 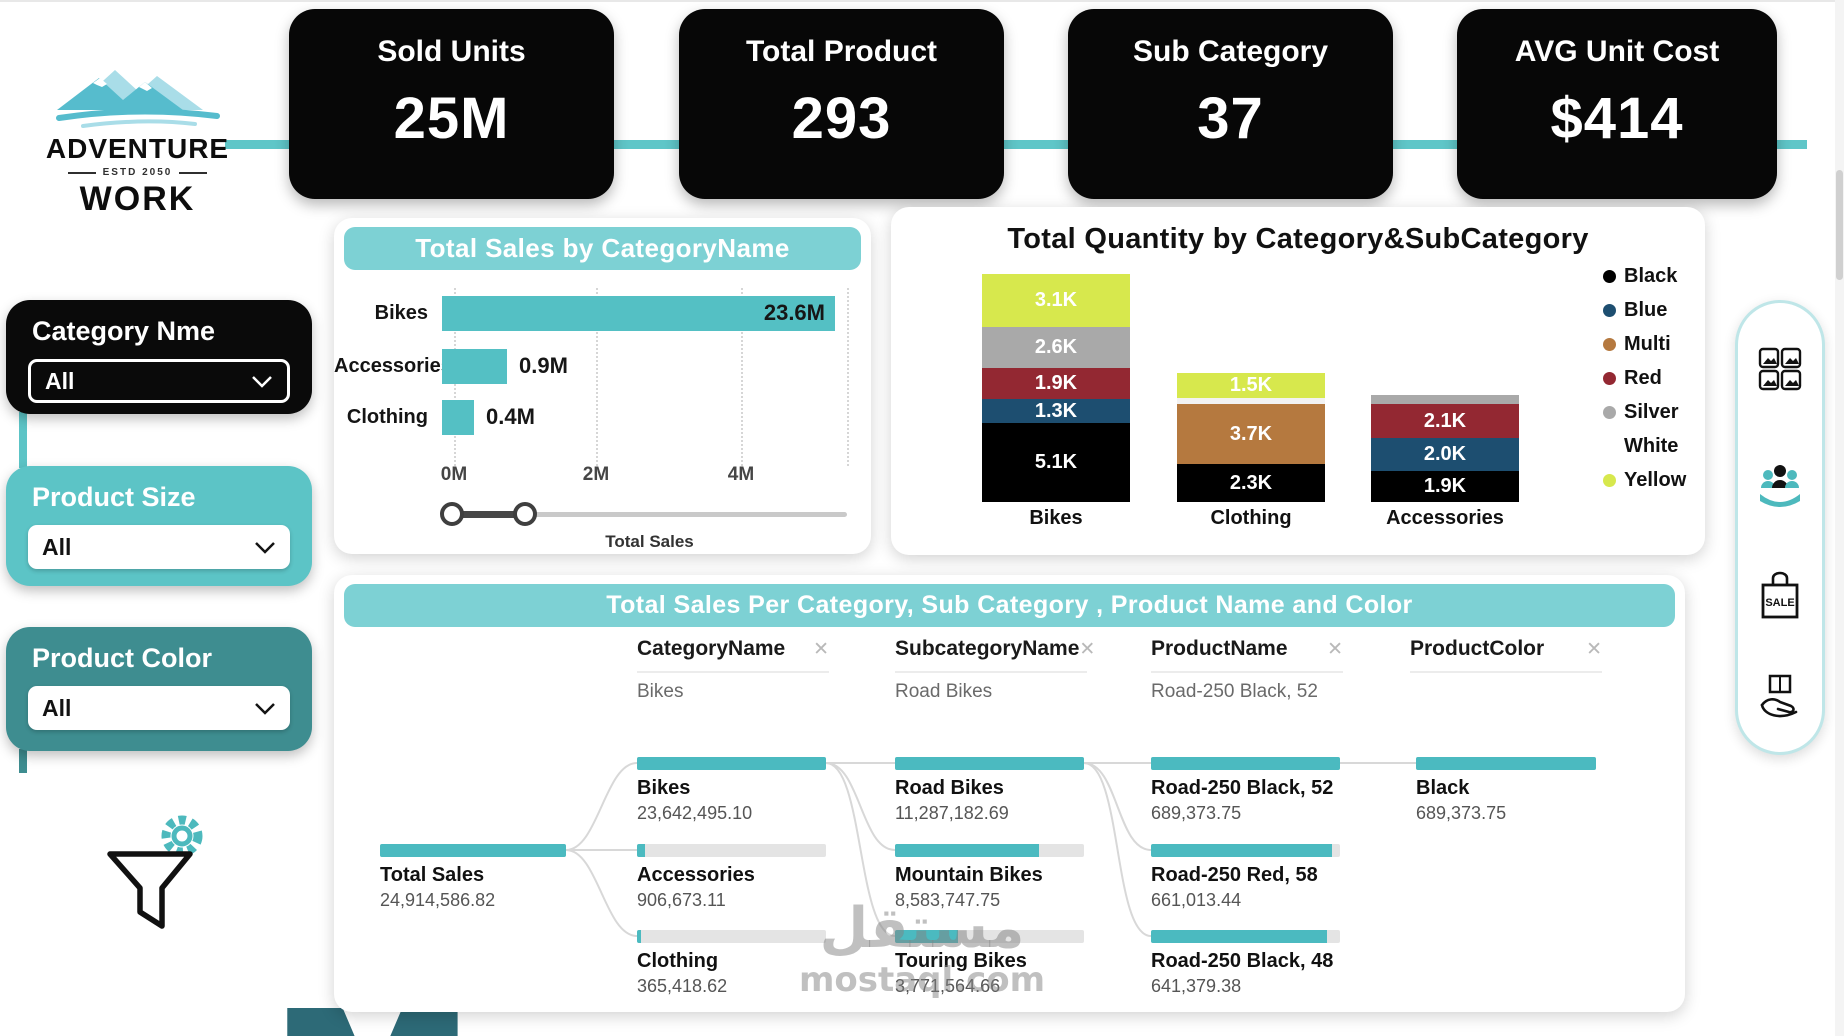 I want to click on sale-tag-icon: SALE, so click(x=1780, y=595).